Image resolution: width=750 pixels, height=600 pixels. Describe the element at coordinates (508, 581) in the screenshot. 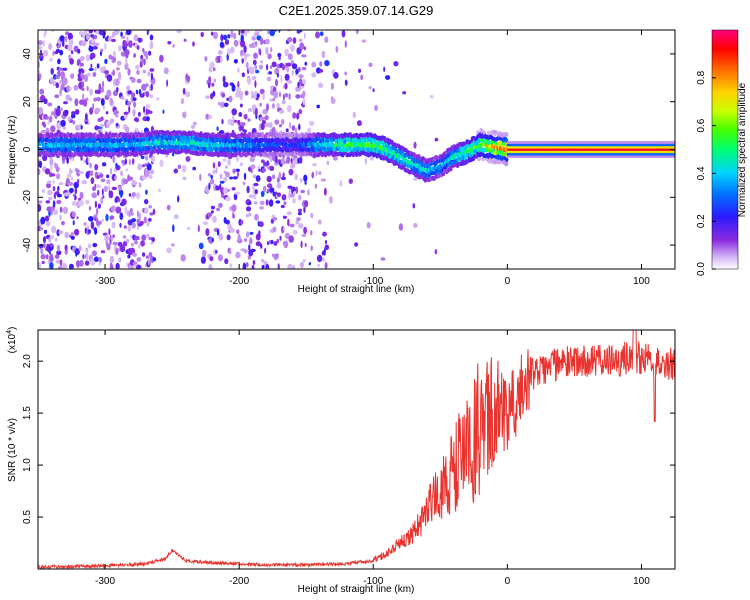

I see `snr-xtick-label: 0` at that location.